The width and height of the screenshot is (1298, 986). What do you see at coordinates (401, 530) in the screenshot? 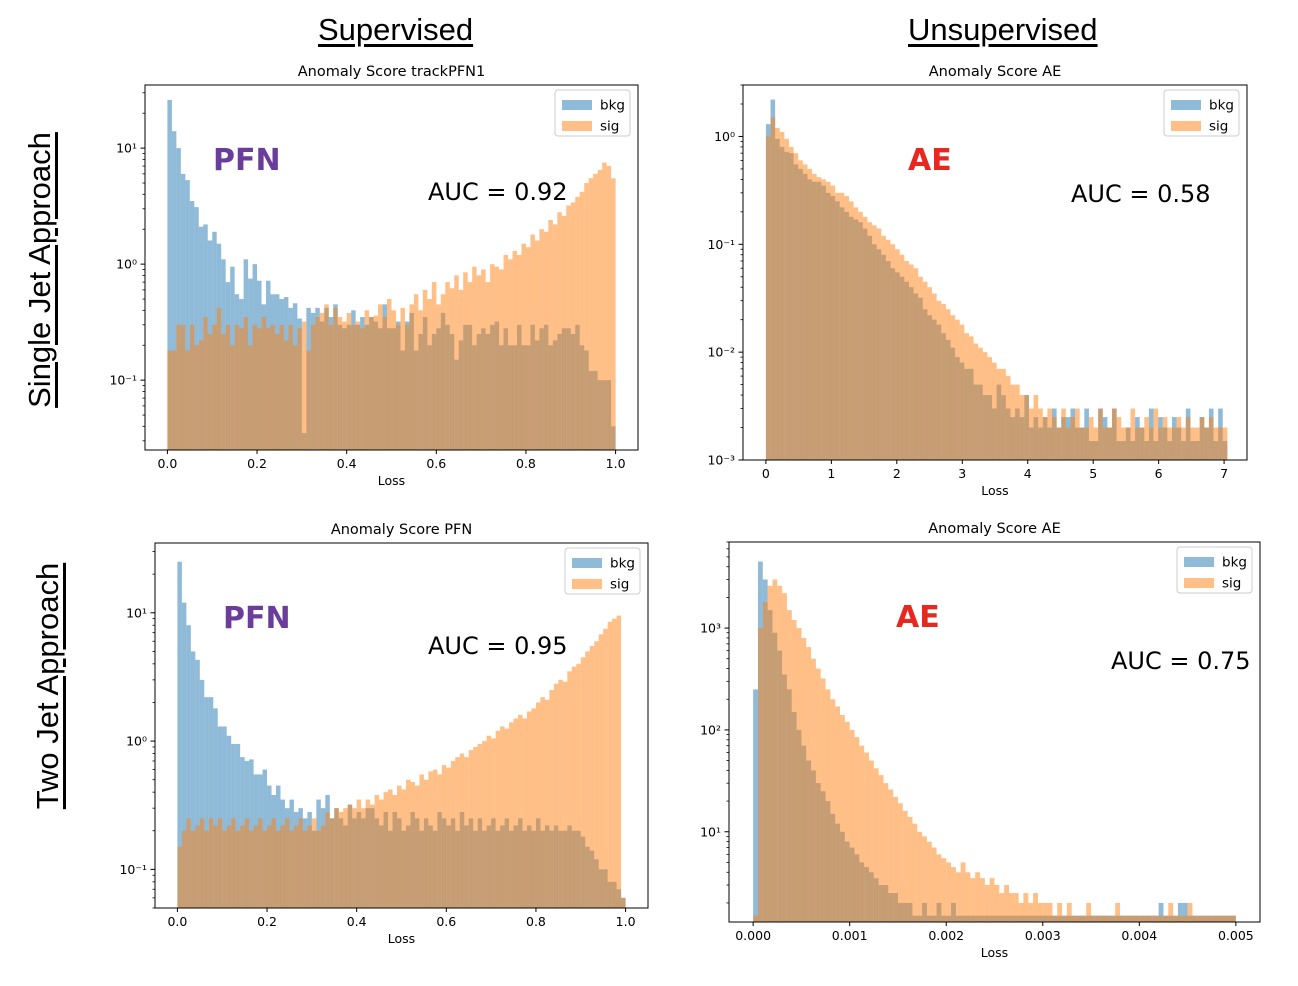
I see `chart-title: Anomaly Score PFN` at bounding box center [401, 530].